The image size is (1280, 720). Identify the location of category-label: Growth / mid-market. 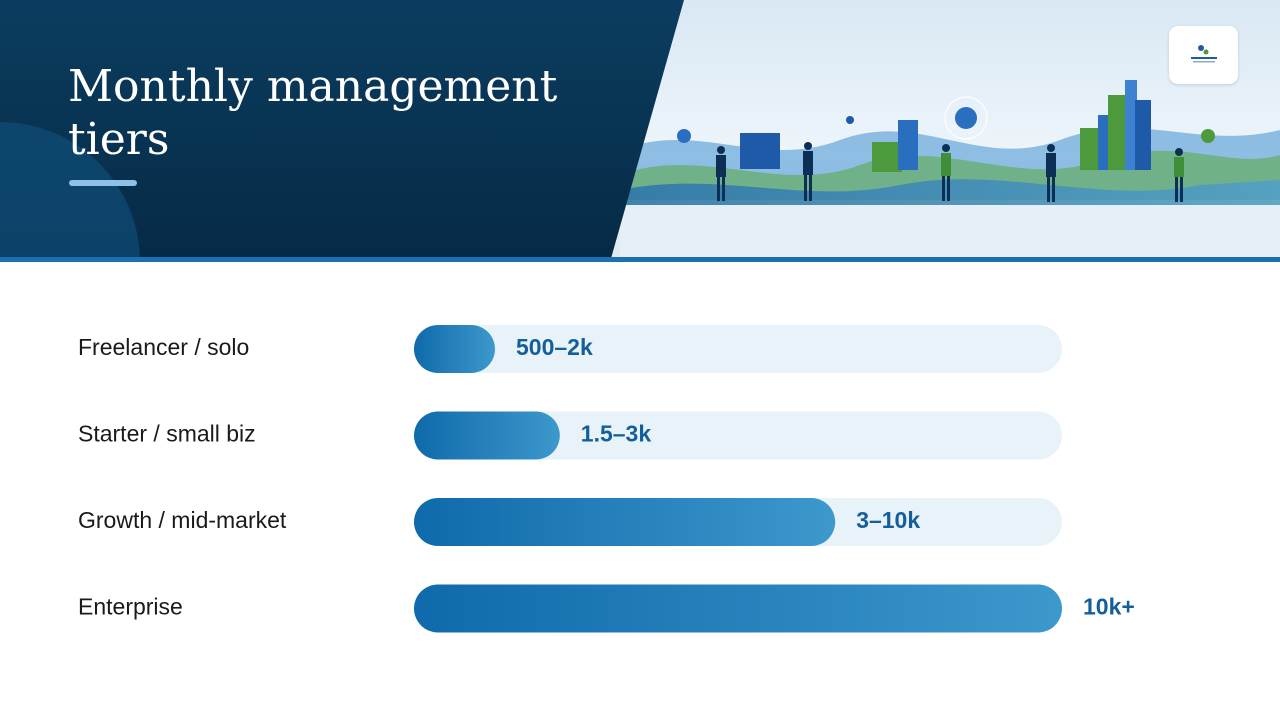
(182, 520).